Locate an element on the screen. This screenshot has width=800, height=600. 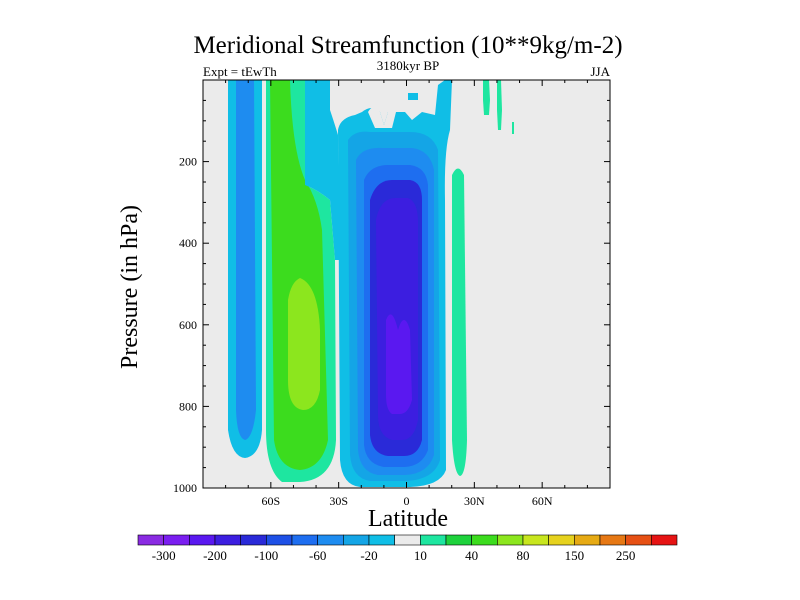
x-tick-label: 30N is located at coordinates (474, 501).